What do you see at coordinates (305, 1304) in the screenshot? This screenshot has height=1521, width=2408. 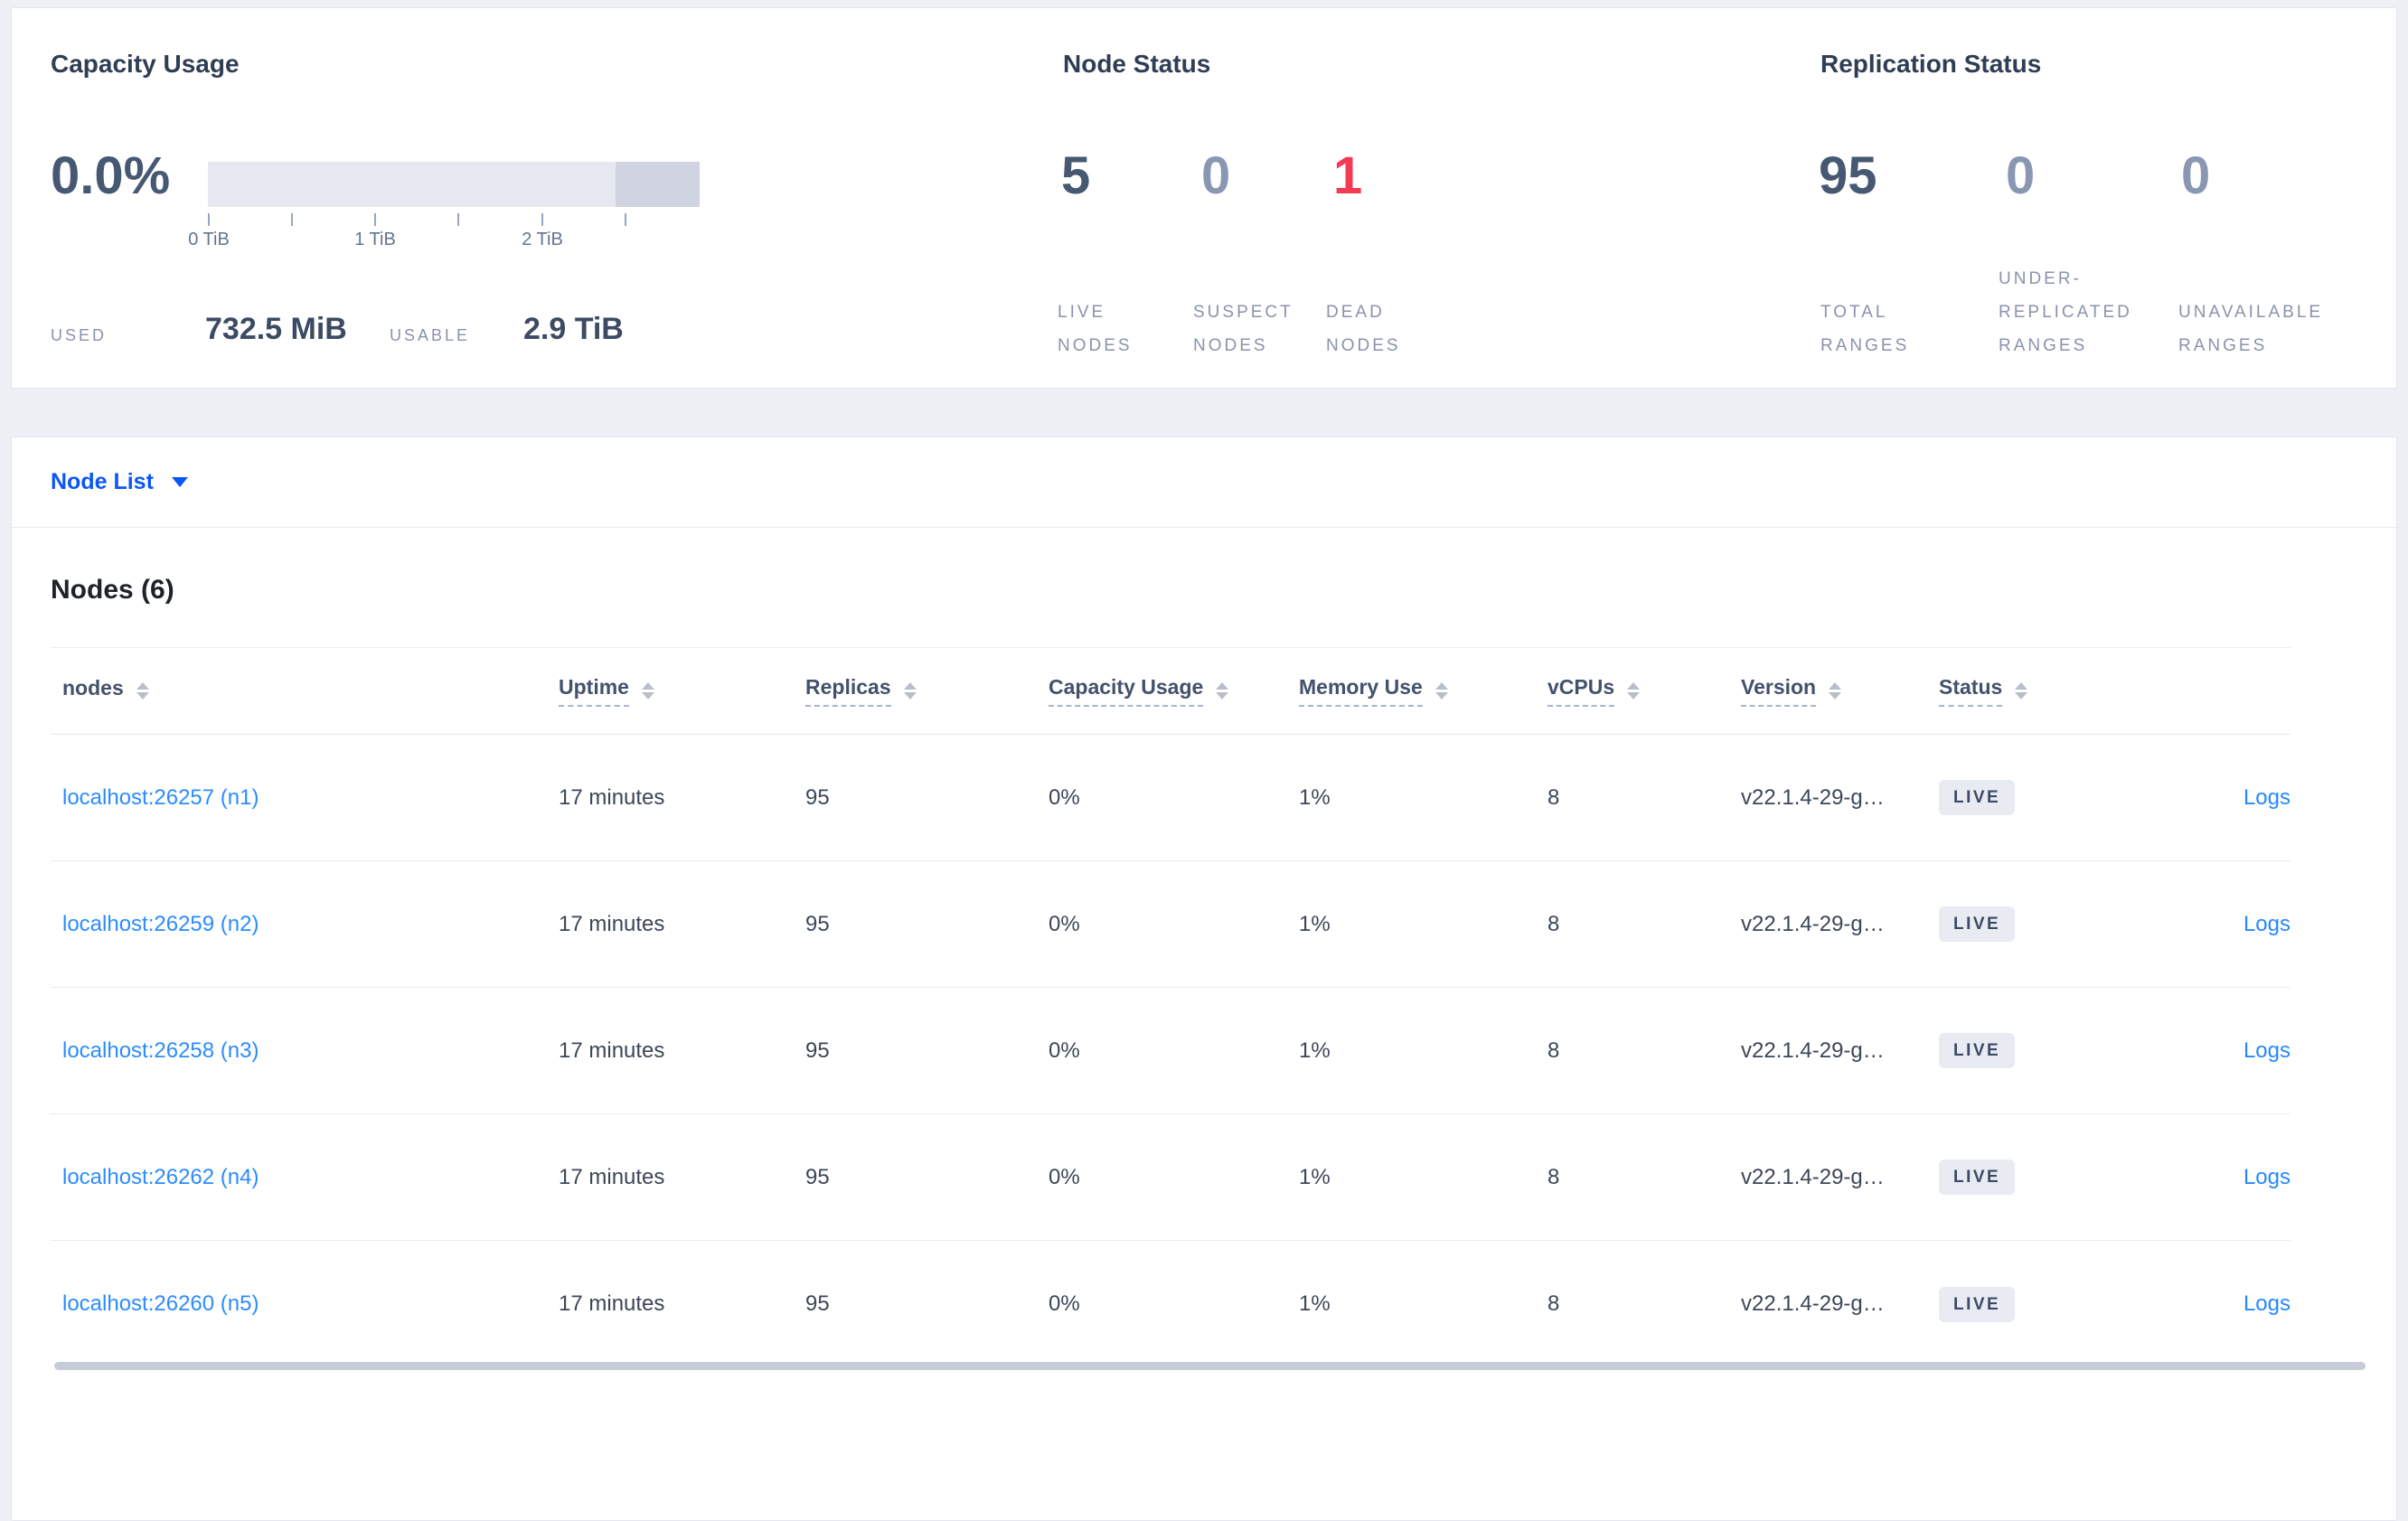 I see `node-address-cell: localhost:26260 (n5)` at bounding box center [305, 1304].